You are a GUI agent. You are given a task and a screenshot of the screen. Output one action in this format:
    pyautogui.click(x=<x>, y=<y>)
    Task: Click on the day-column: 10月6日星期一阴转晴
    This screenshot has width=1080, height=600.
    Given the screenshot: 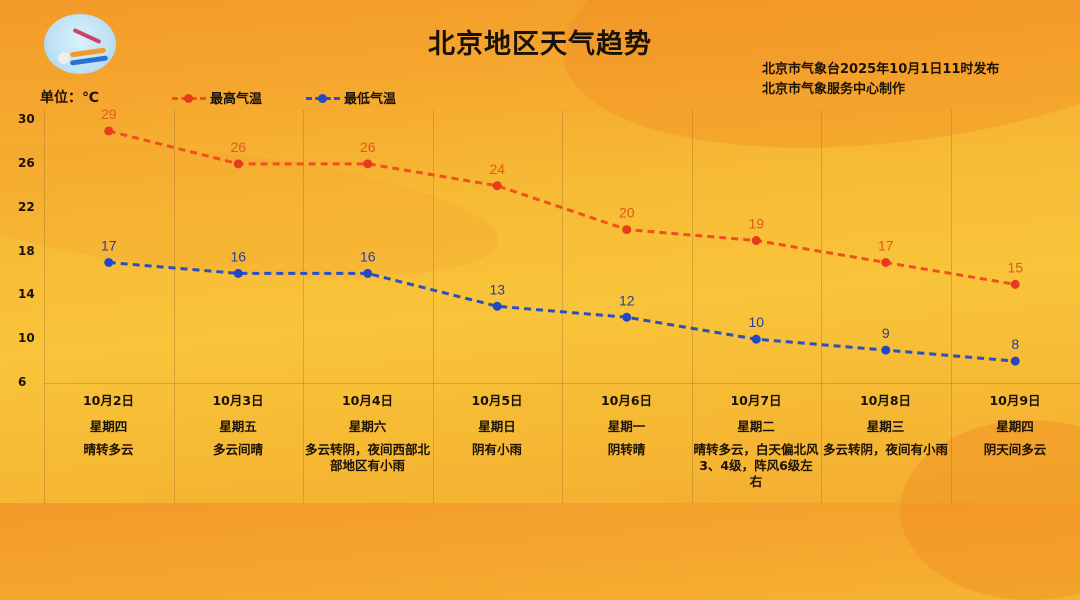 What is the action you would take?
    pyautogui.click(x=626, y=424)
    